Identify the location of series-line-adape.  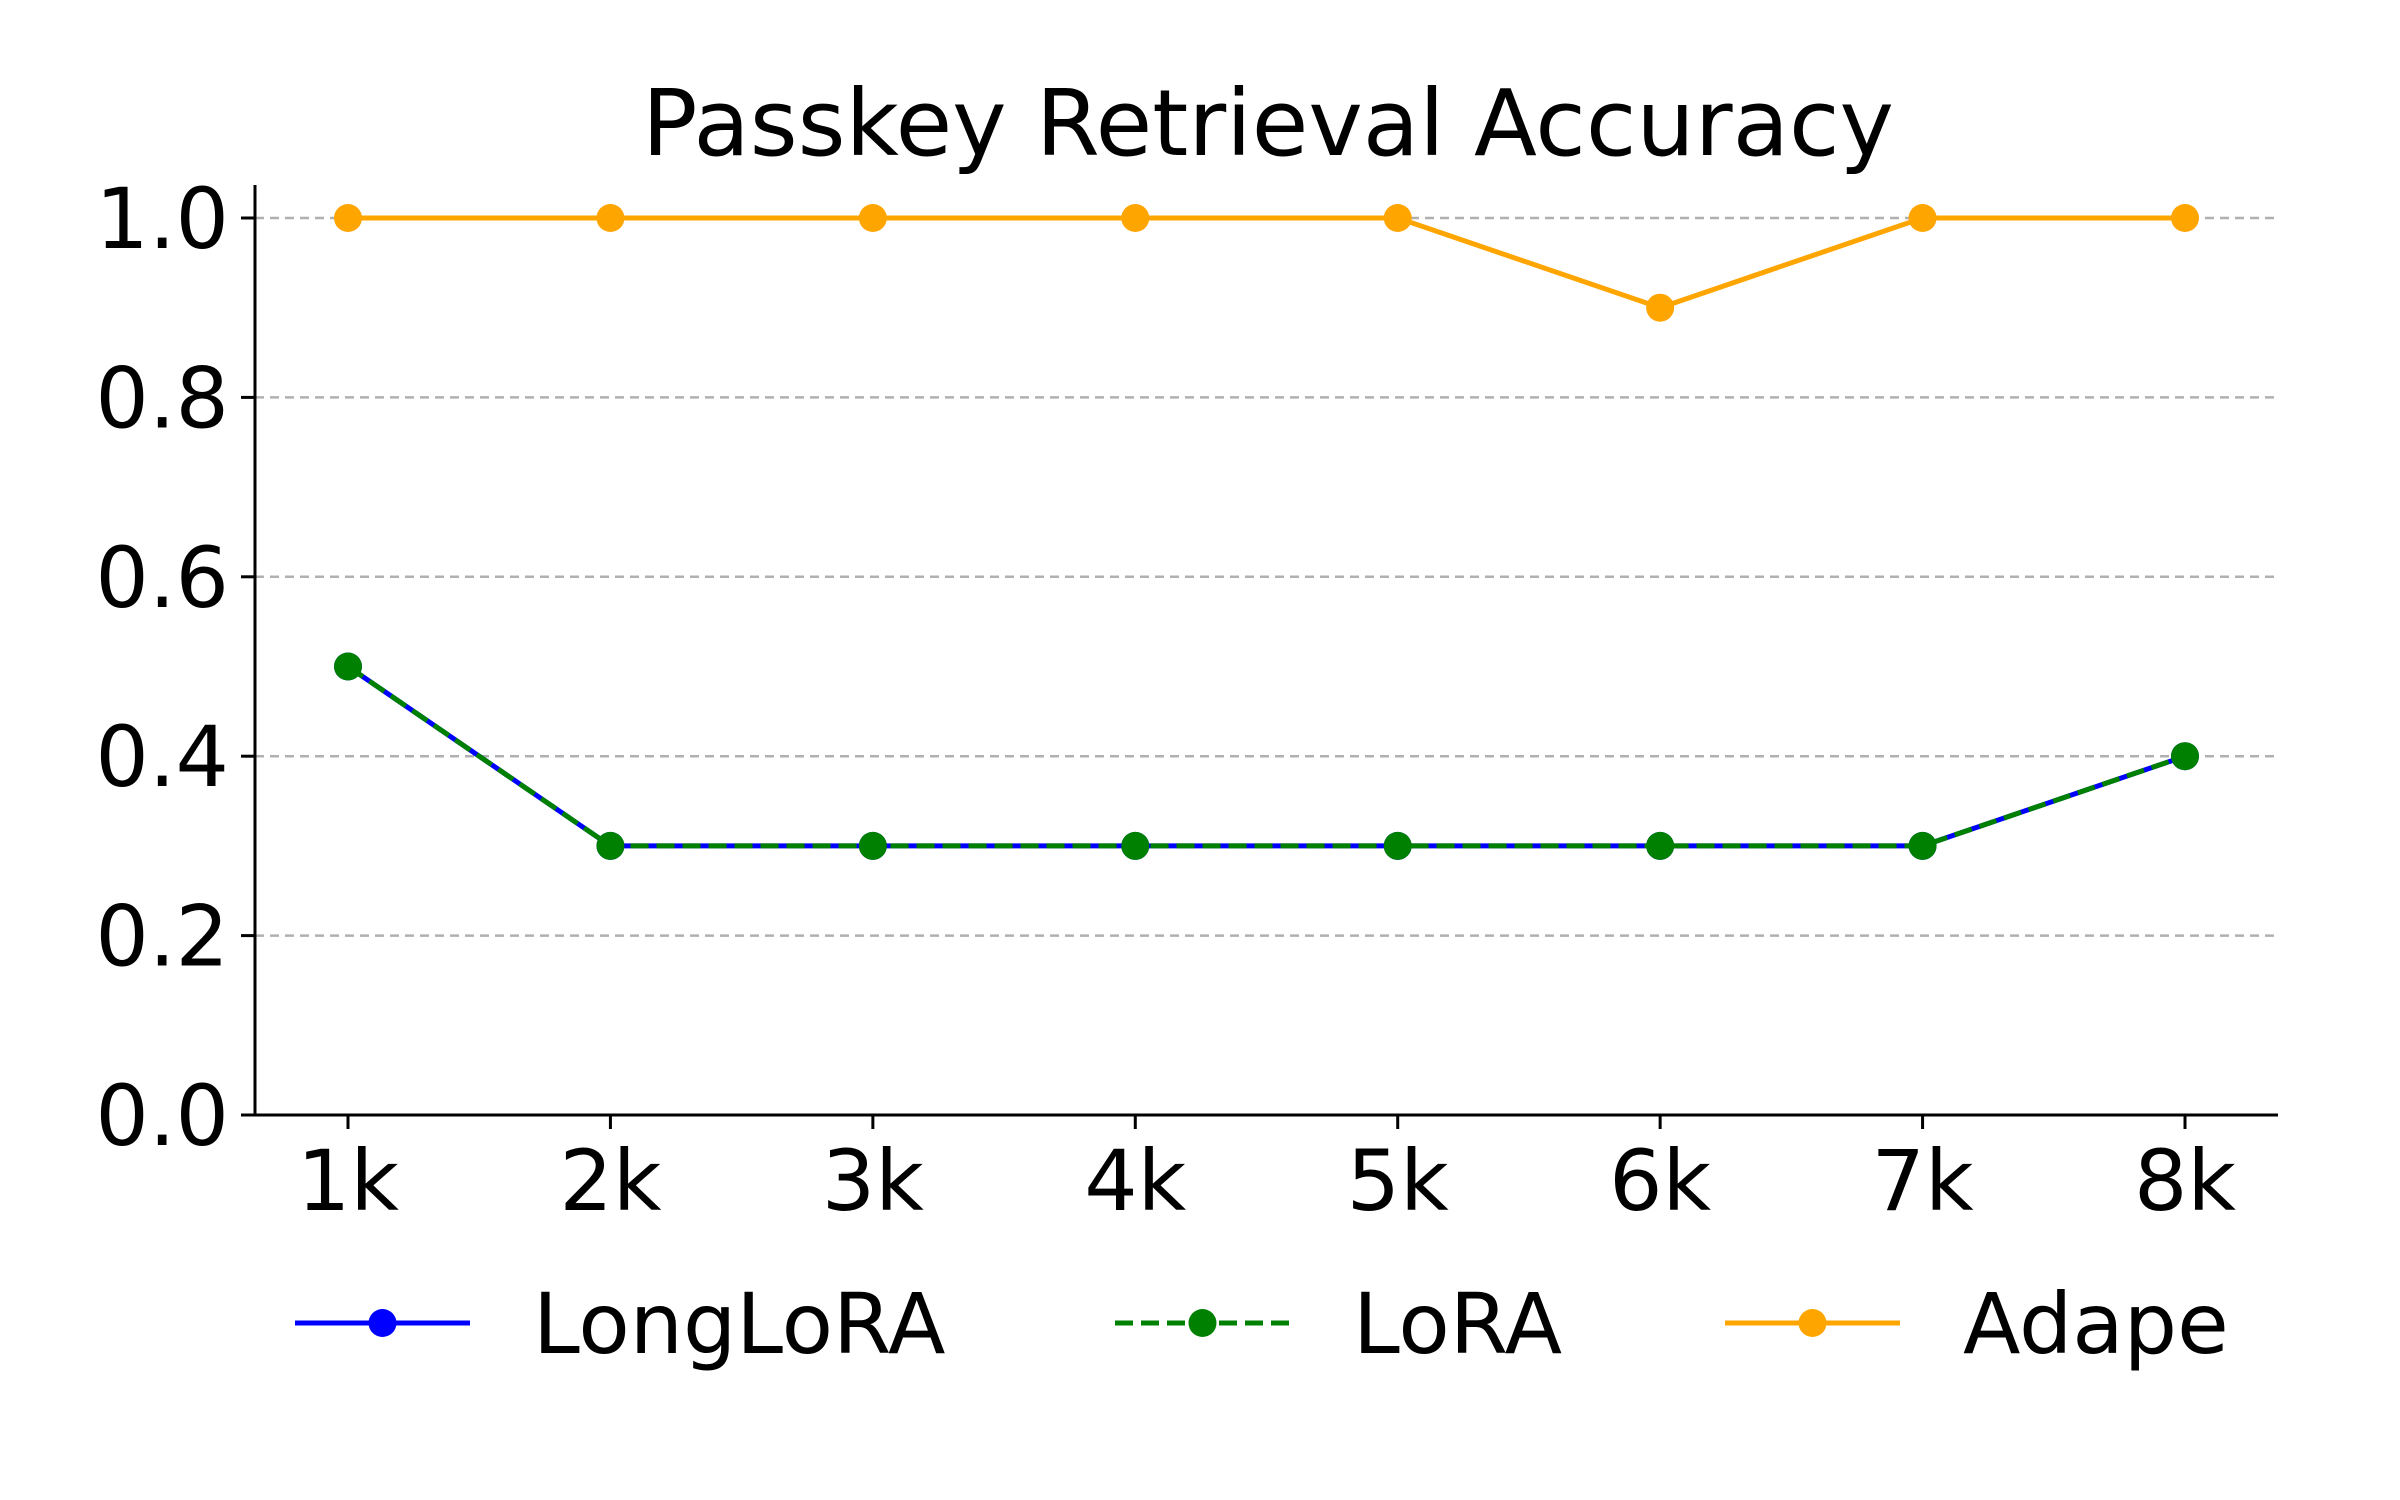
(1266, 263).